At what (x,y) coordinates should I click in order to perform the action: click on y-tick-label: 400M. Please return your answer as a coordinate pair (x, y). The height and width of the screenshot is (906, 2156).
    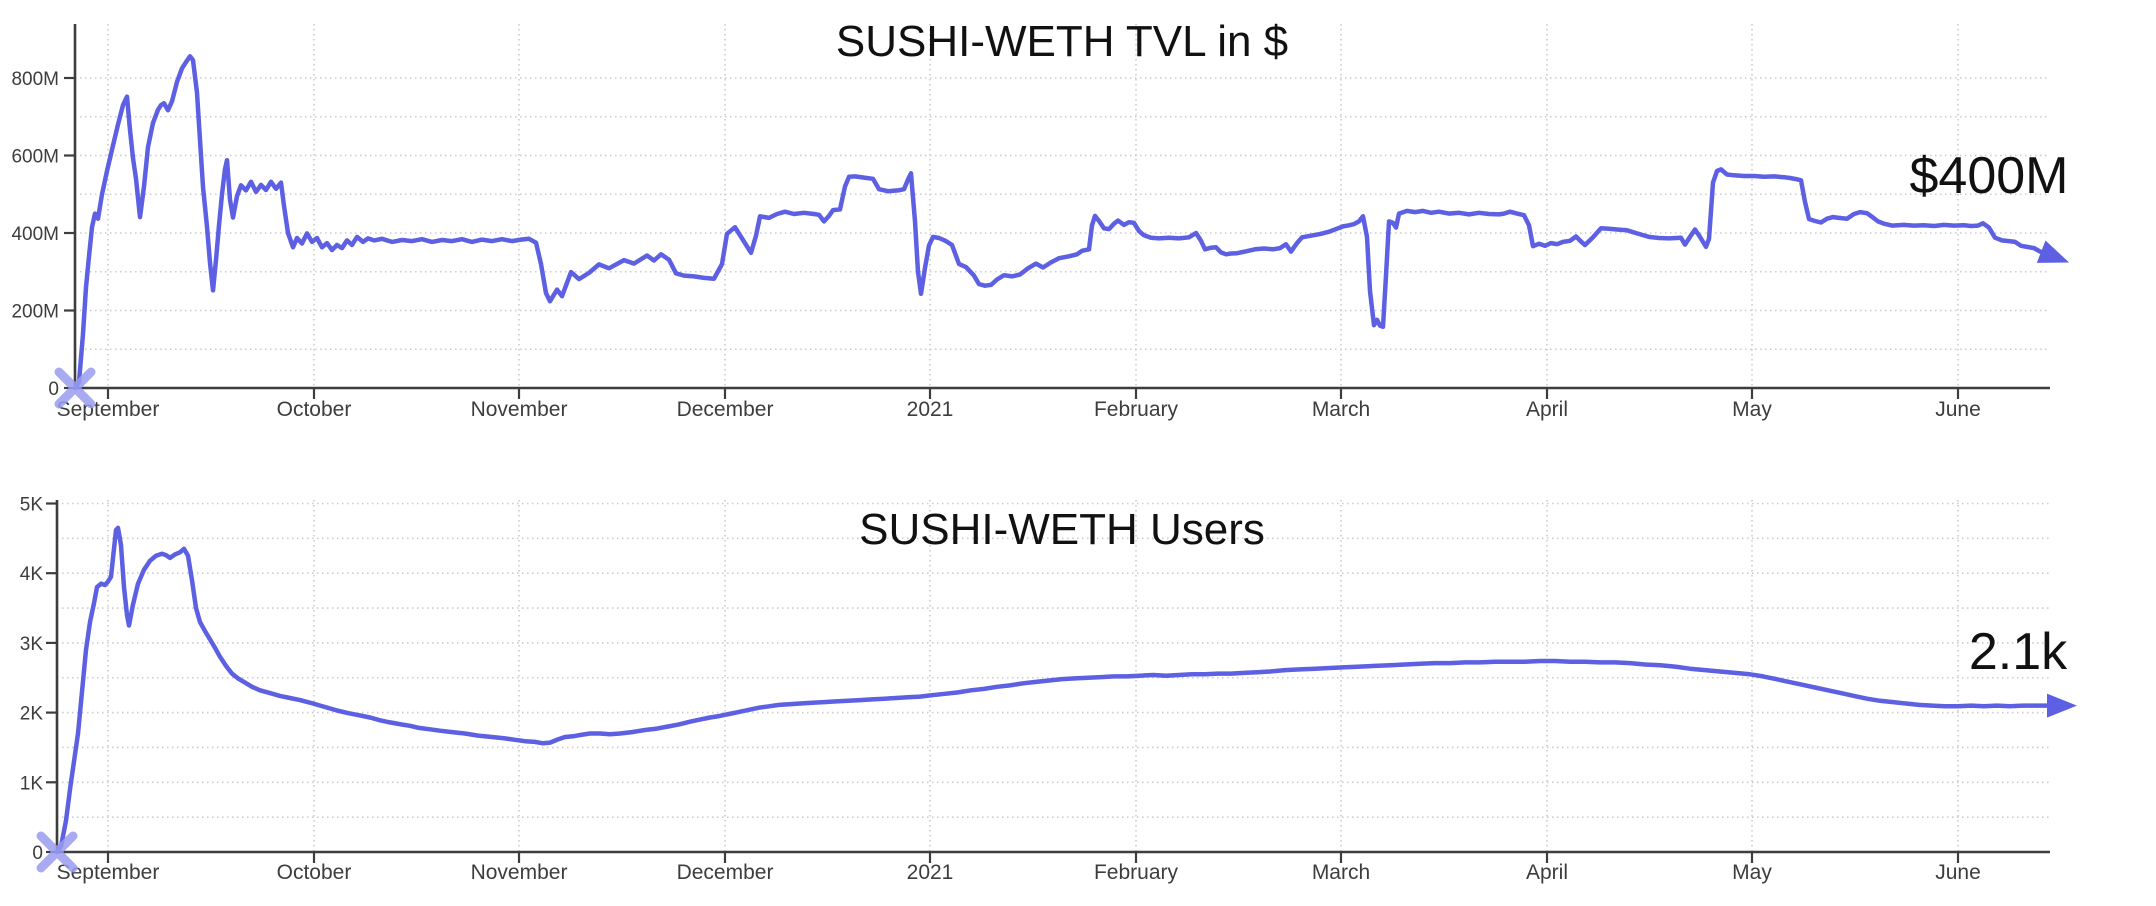
    Looking at the image, I should click on (35, 234).